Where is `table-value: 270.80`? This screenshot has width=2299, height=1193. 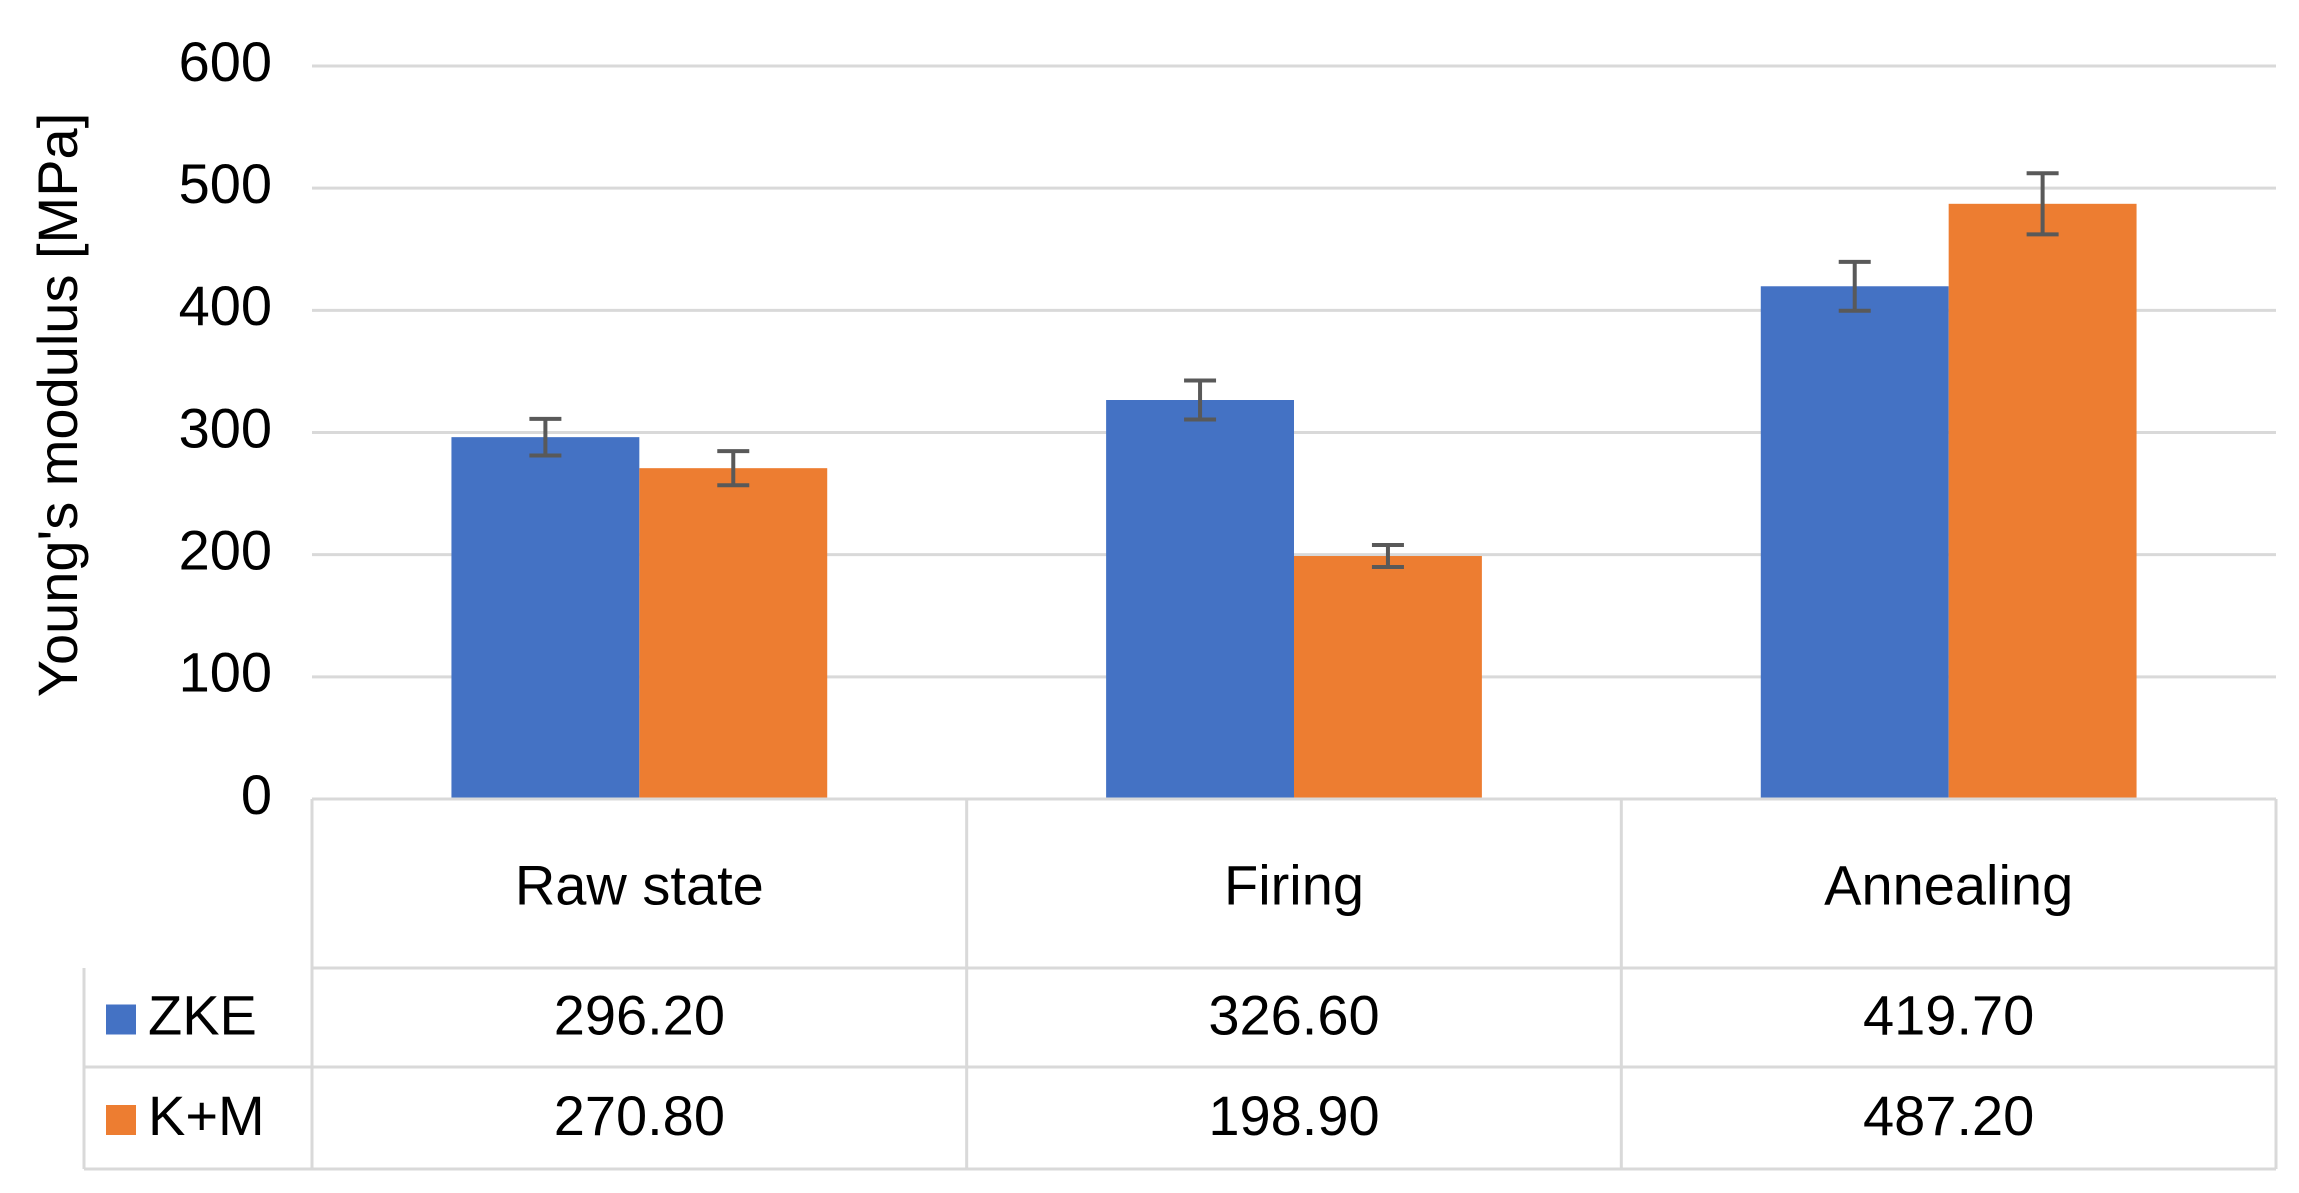
table-value: 270.80 is located at coordinates (639, 1115).